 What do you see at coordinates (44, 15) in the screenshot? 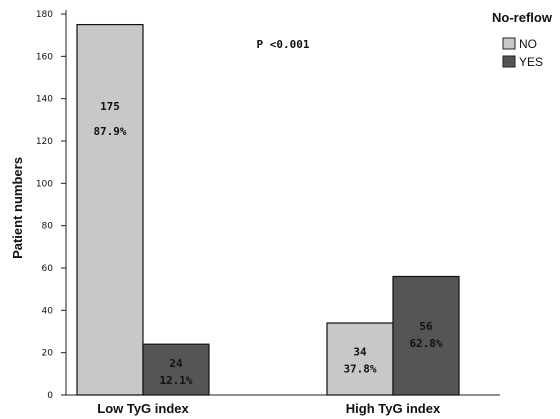
I see `y-tick-label: 180` at bounding box center [44, 15].